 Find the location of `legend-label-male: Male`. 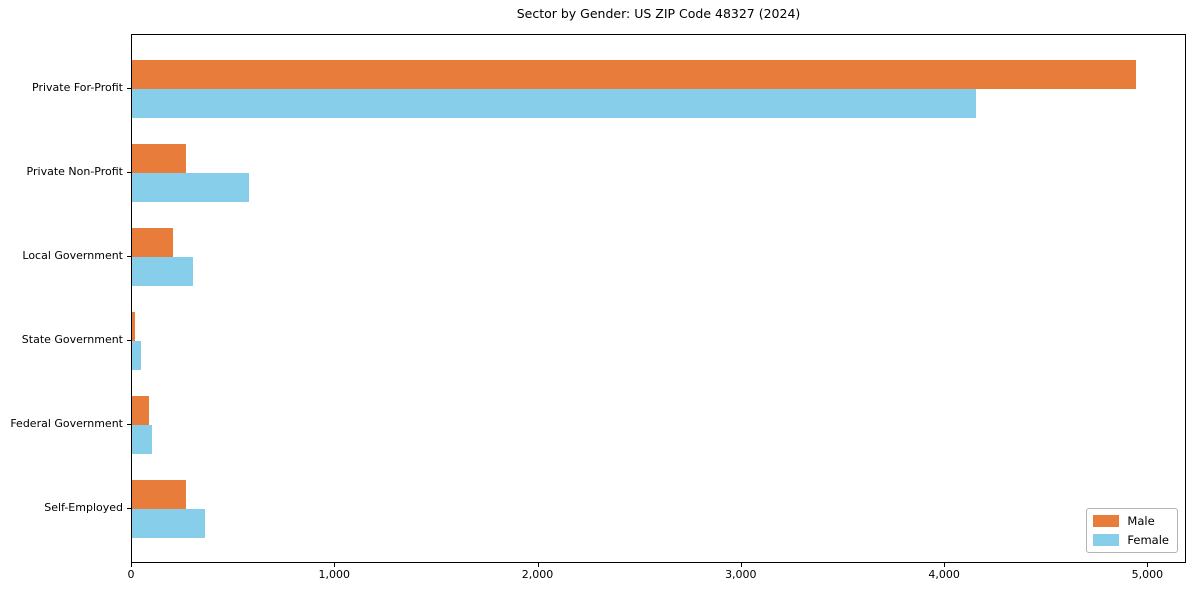

legend-label-male: Male is located at coordinates (1141, 521).